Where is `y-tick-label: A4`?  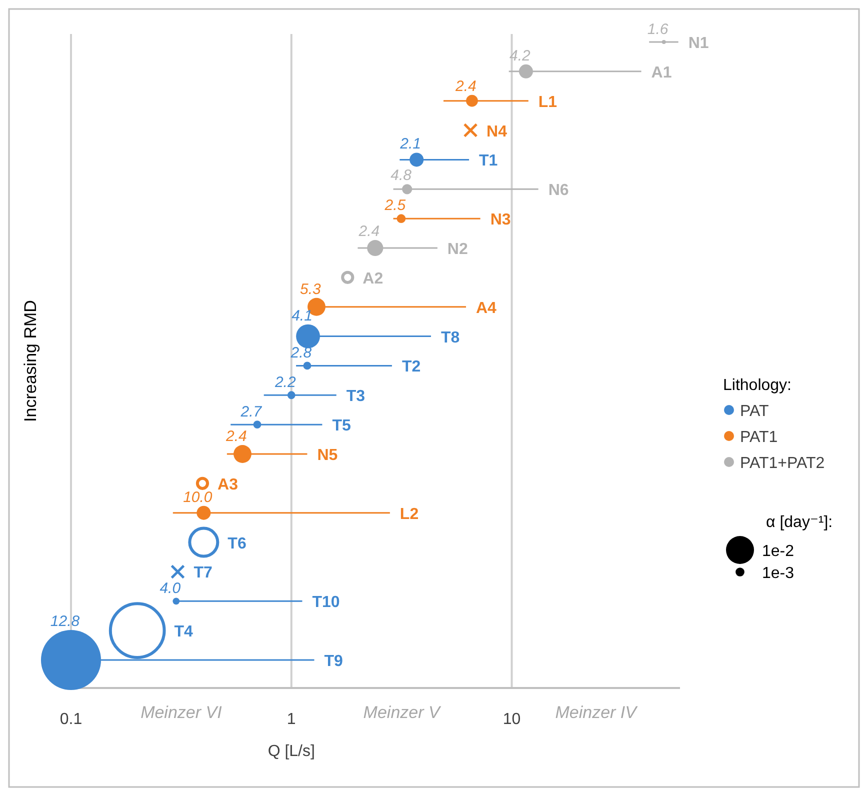 y-tick-label: A4 is located at coordinates (486, 308).